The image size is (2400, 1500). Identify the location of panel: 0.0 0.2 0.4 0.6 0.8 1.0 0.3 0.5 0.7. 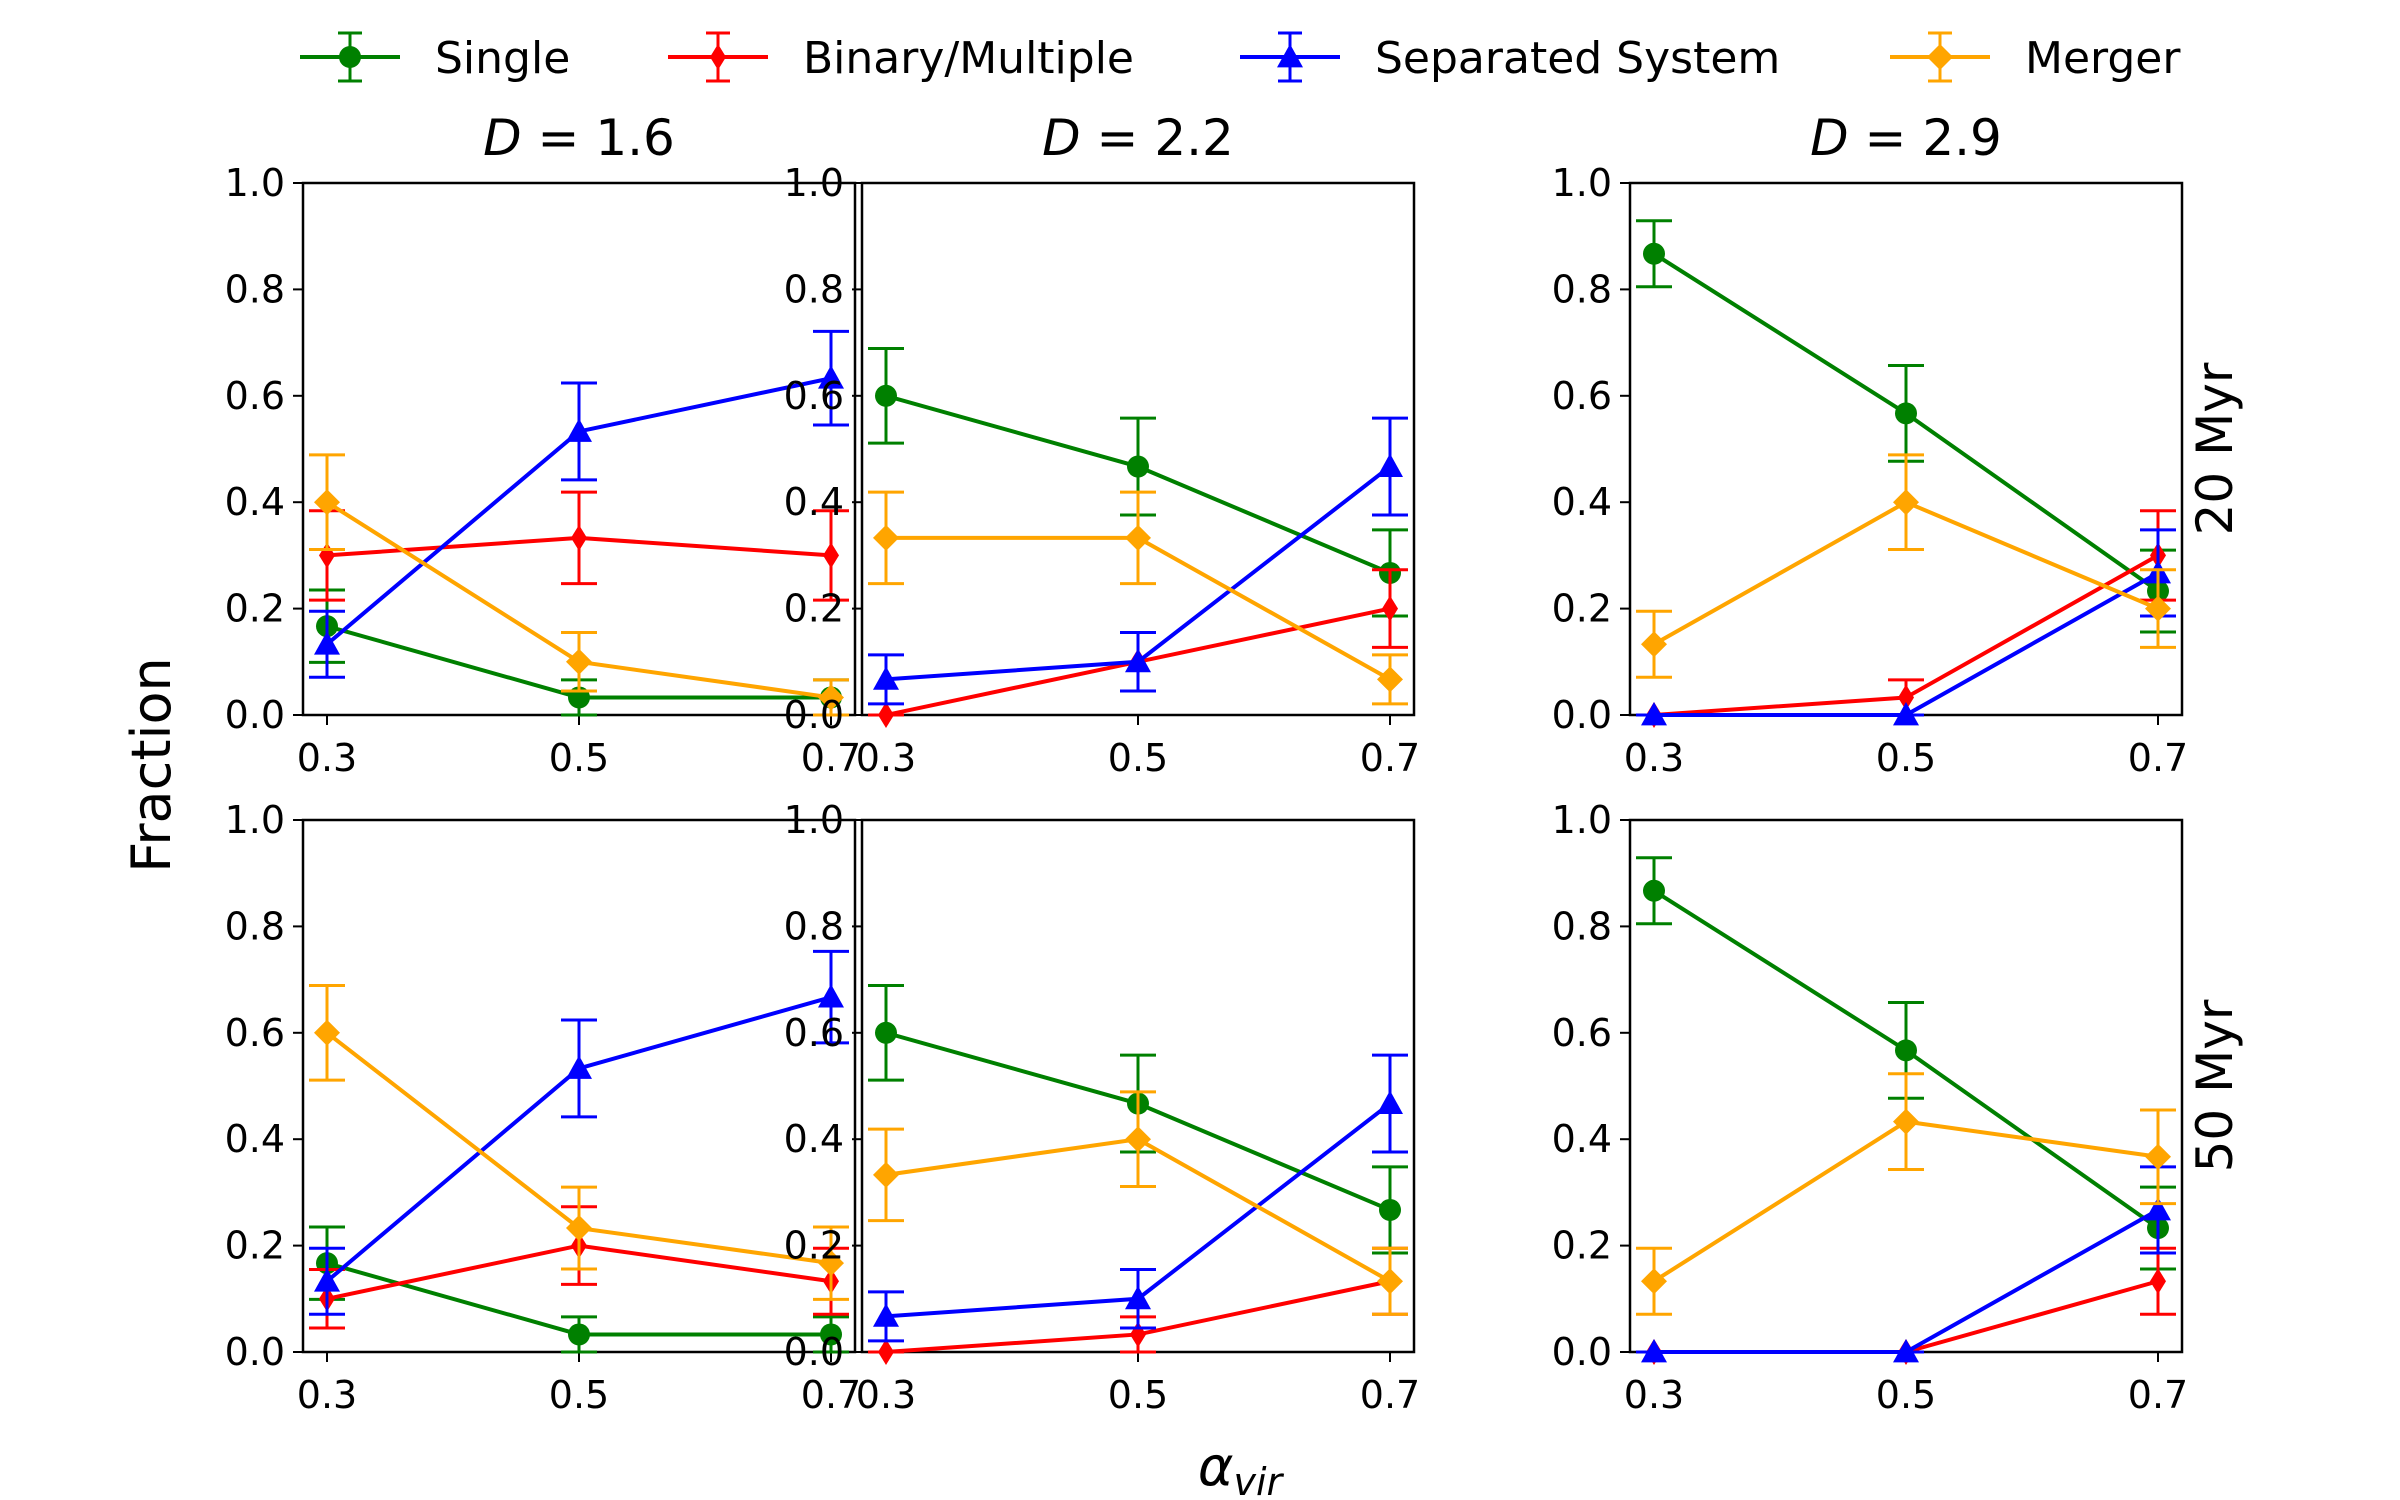
(543, 1107).